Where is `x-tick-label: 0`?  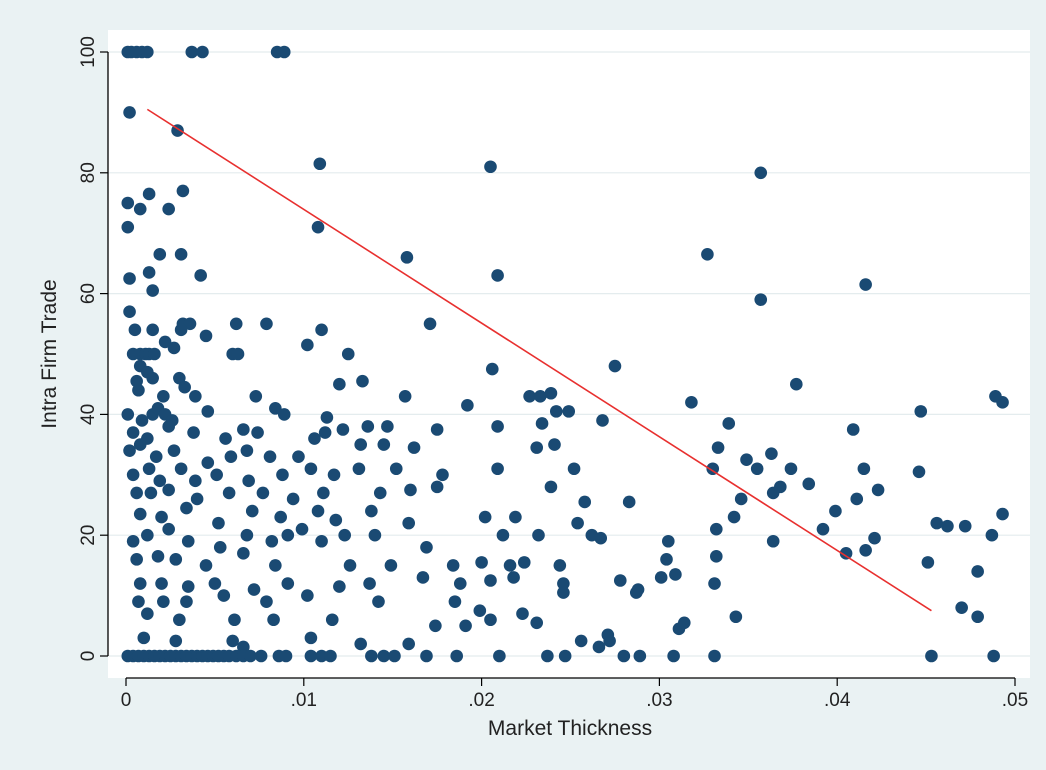
x-tick-label: 0 is located at coordinates (126, 700).